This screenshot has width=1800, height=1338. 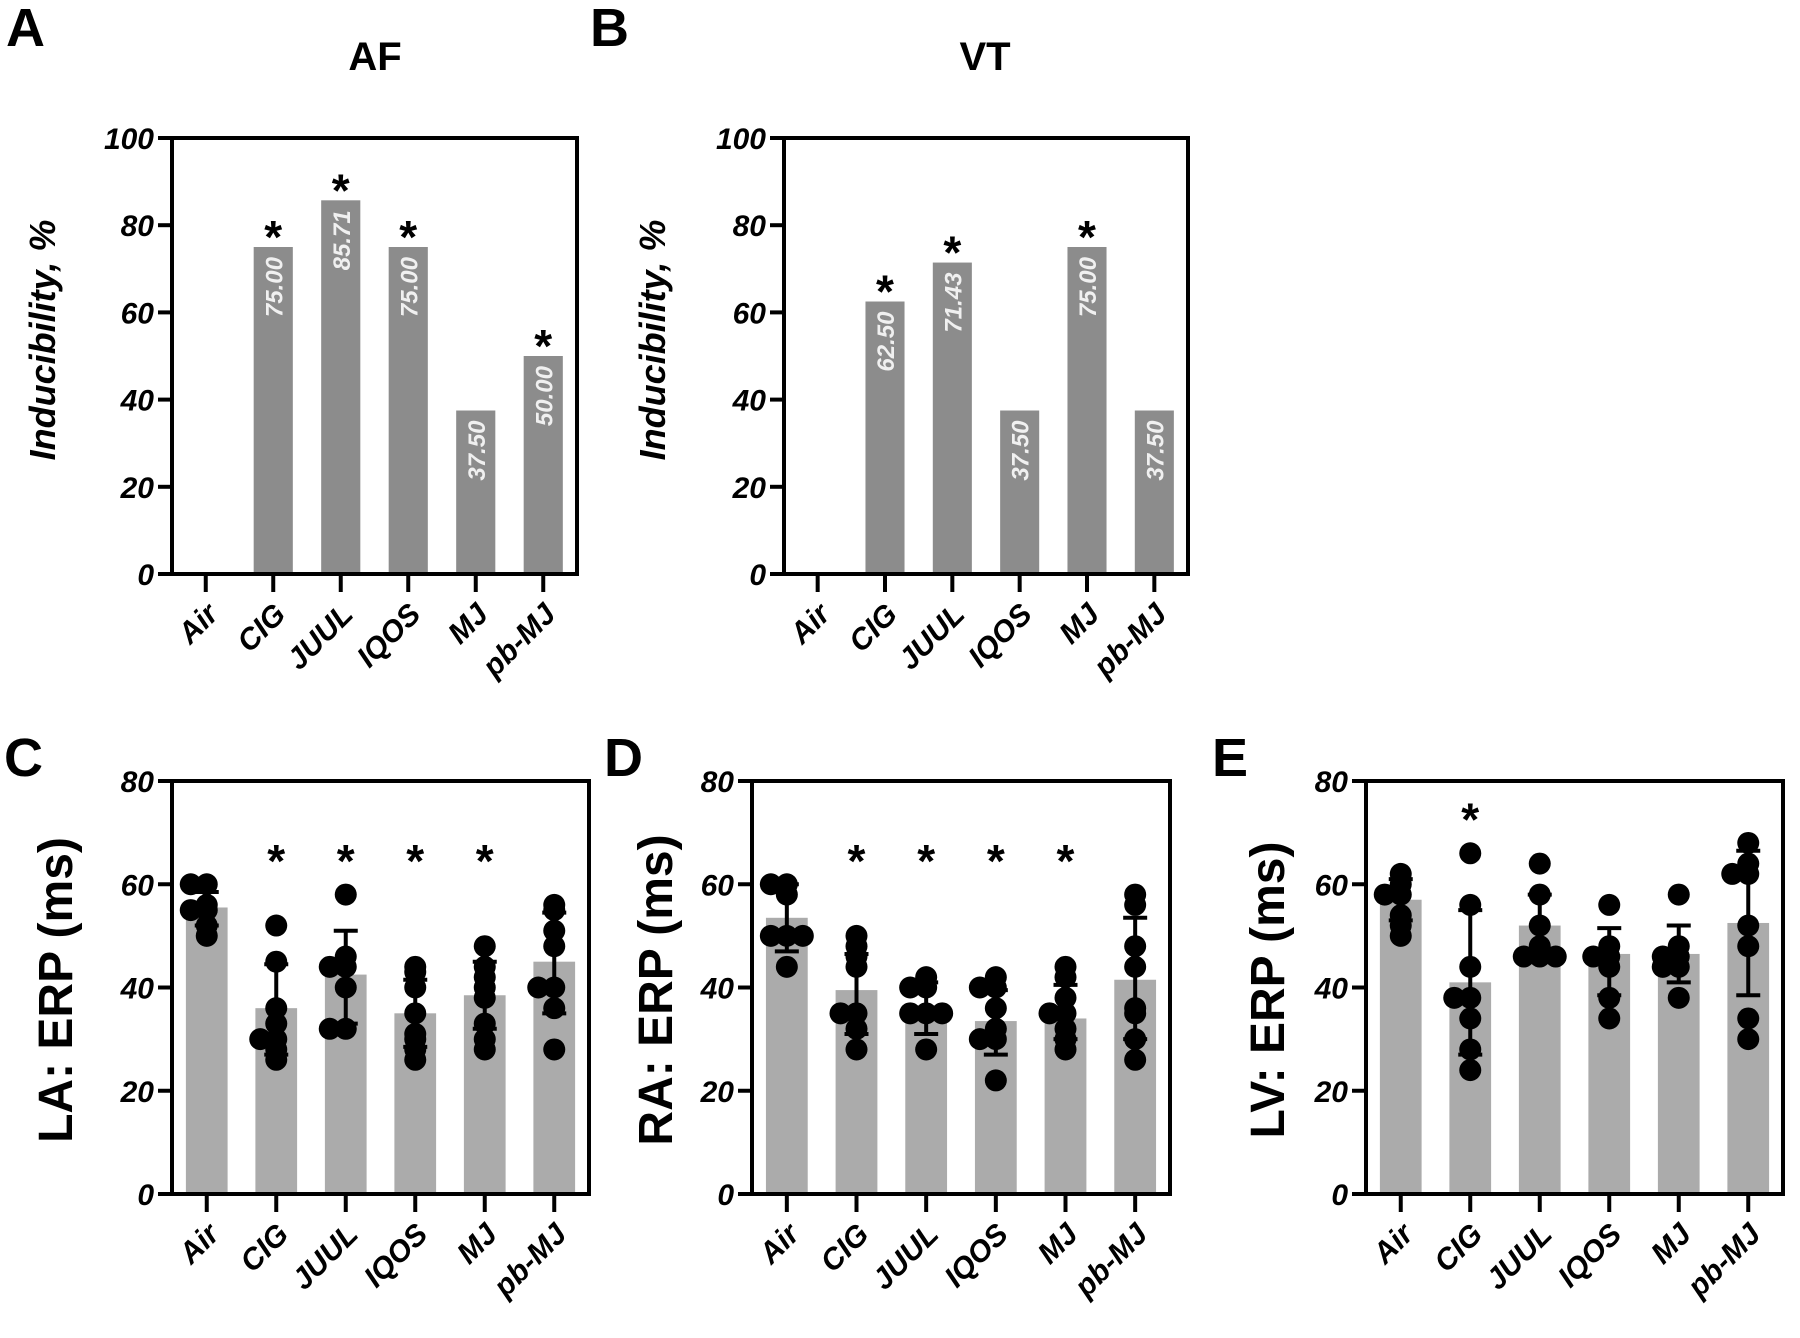 I want to click on x-category-label-cig: CIG, so click(x=261, y=628).